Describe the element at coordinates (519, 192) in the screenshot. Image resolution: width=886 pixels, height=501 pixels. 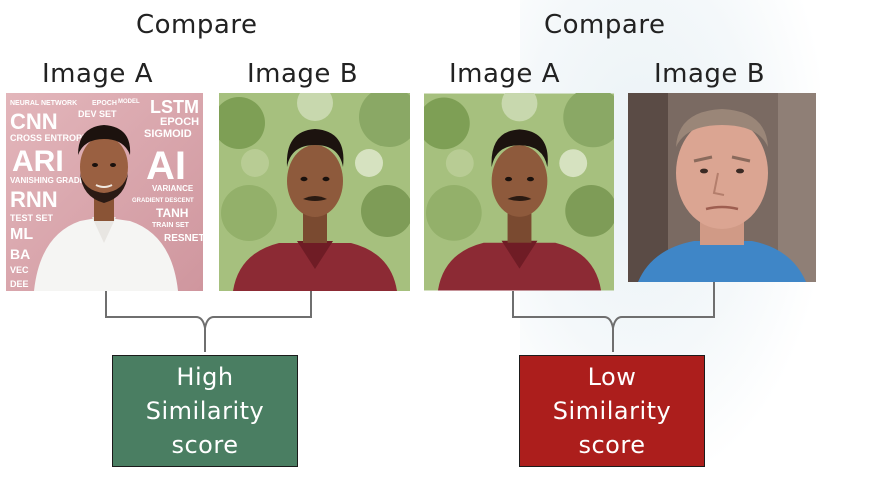
I see `right-image-a-photo` at that location.